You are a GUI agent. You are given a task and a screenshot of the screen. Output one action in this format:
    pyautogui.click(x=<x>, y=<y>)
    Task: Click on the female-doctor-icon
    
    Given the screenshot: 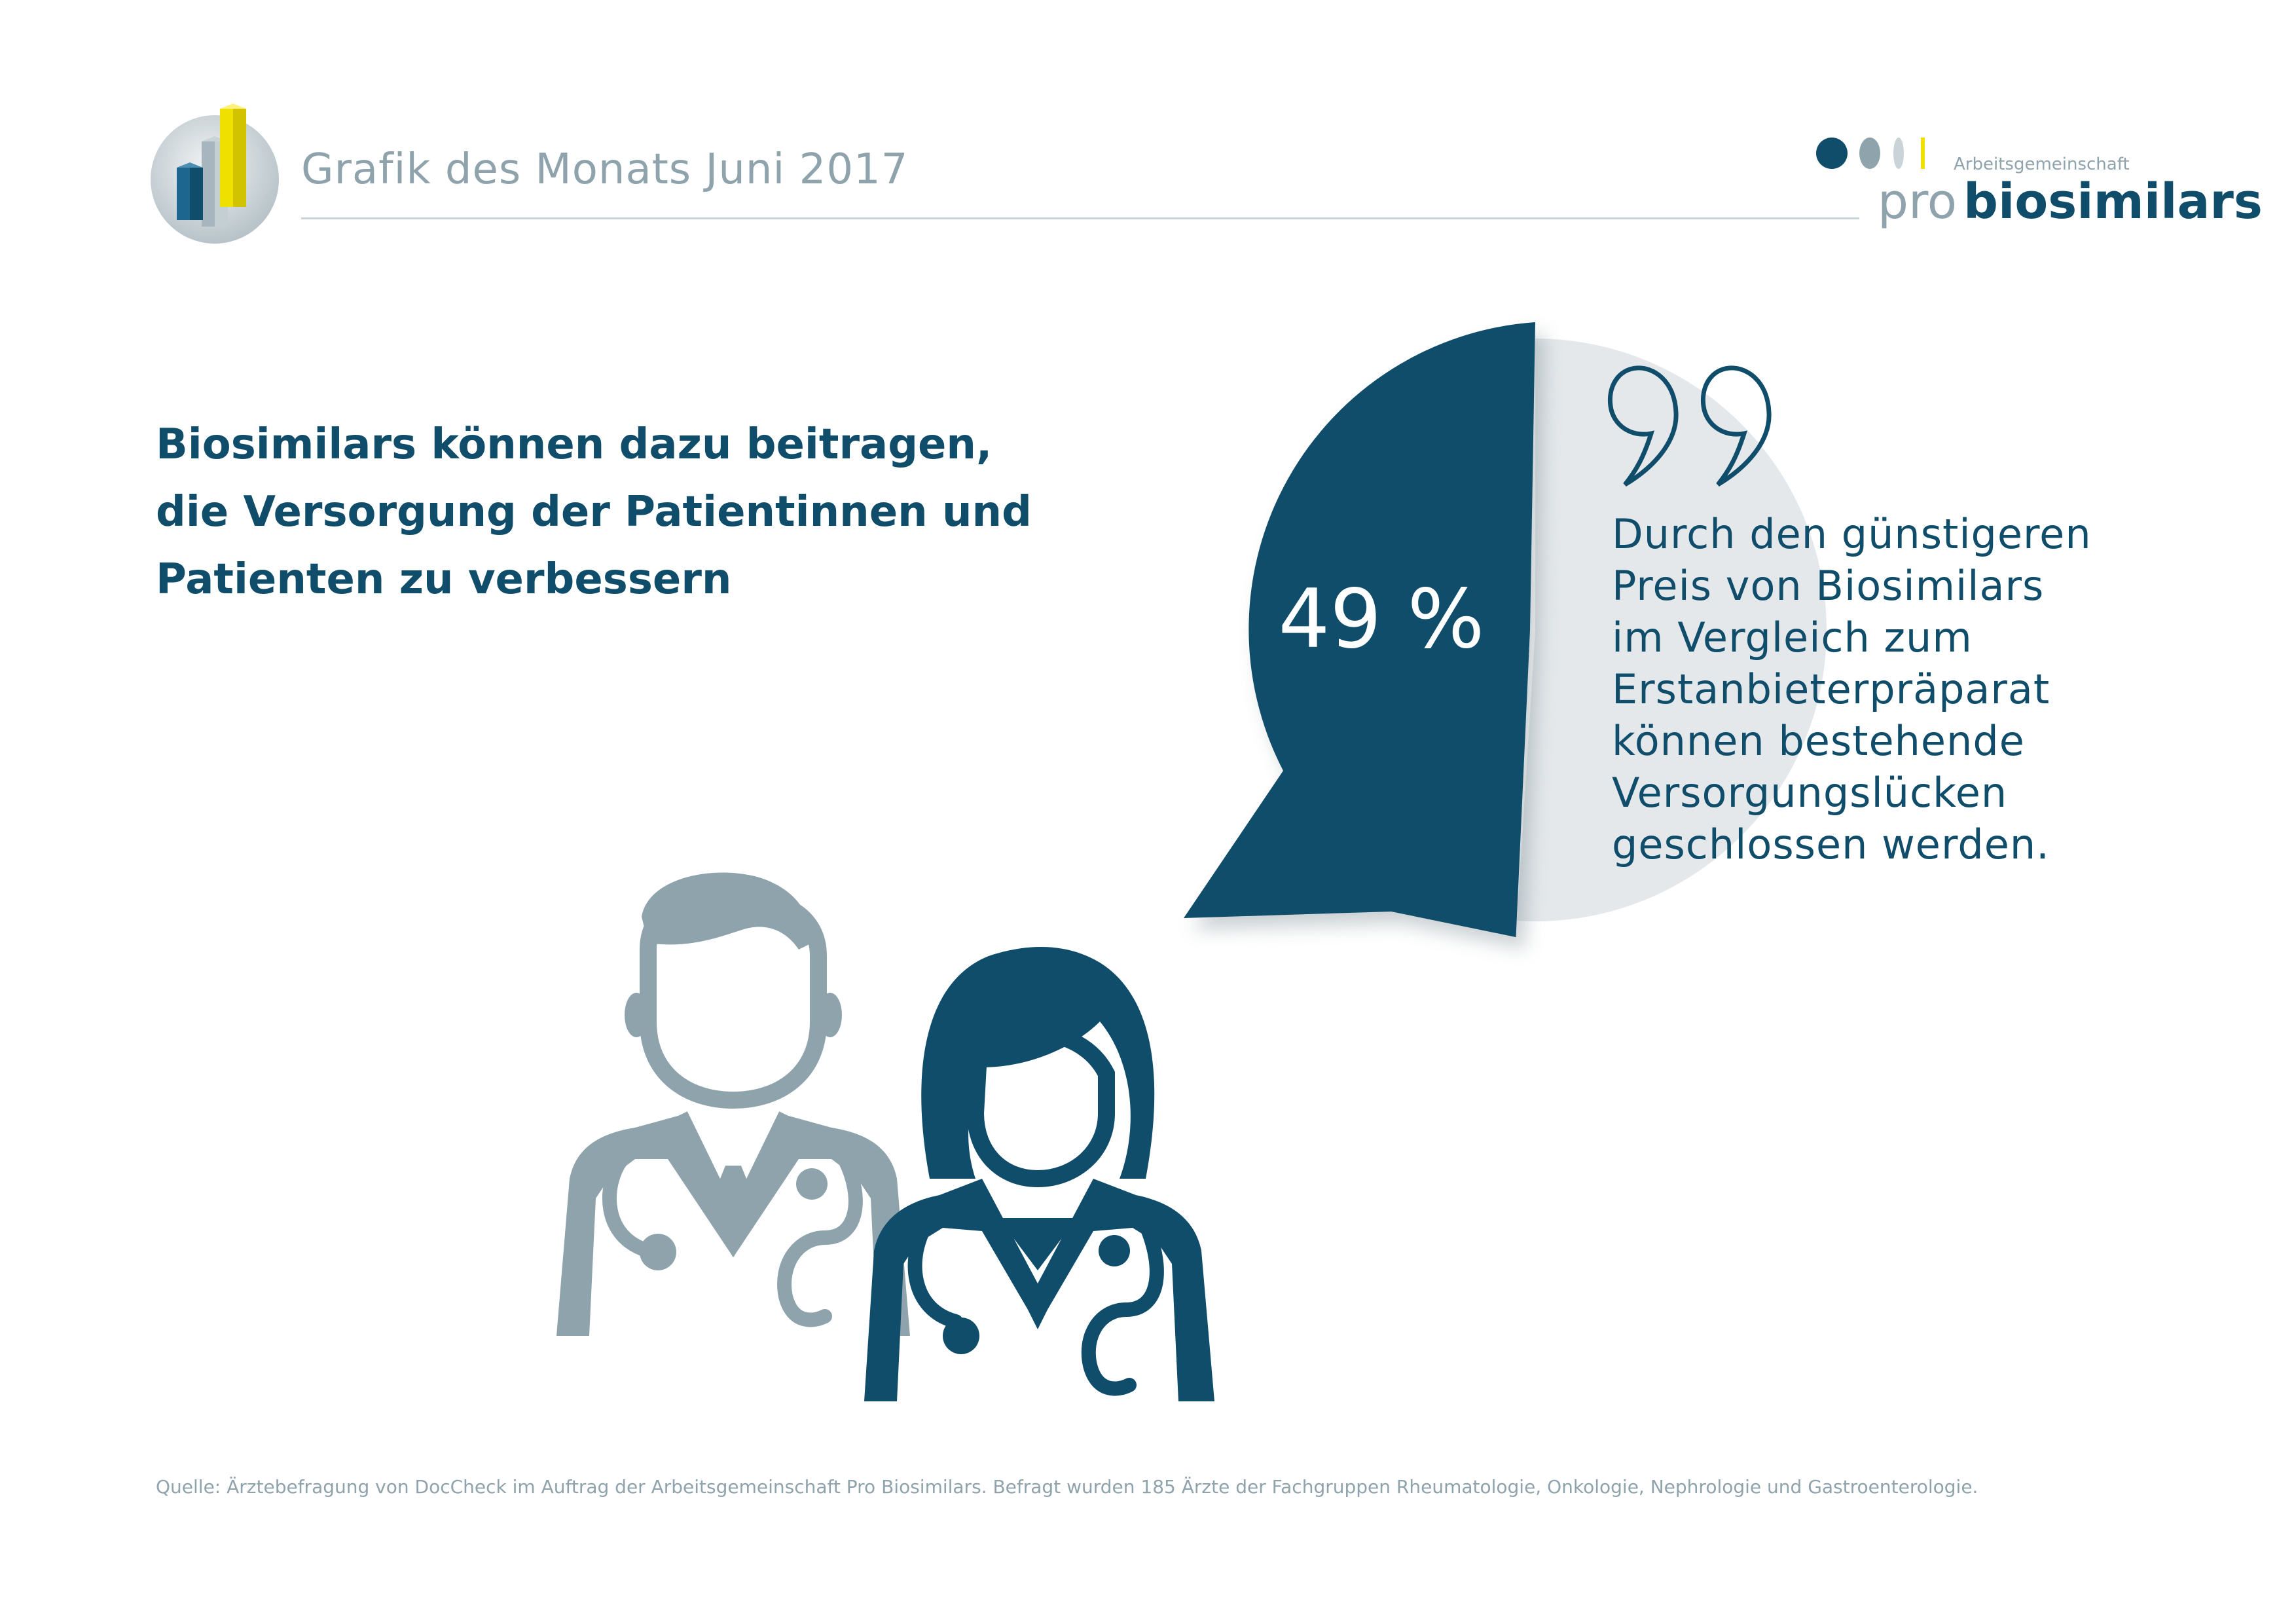 What is the action you would take?
    pyautogui.click(x=1039, y=1174)
    